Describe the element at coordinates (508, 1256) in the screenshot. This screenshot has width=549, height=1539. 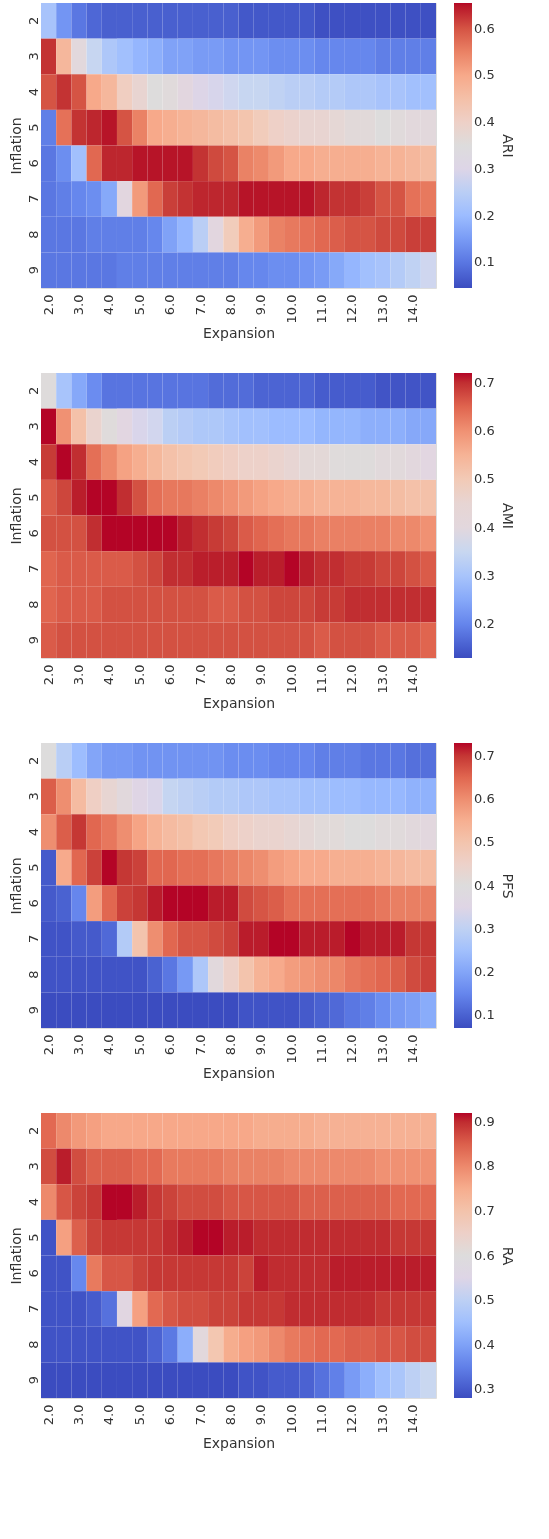
I see `color-bar-title: RA` at that location.